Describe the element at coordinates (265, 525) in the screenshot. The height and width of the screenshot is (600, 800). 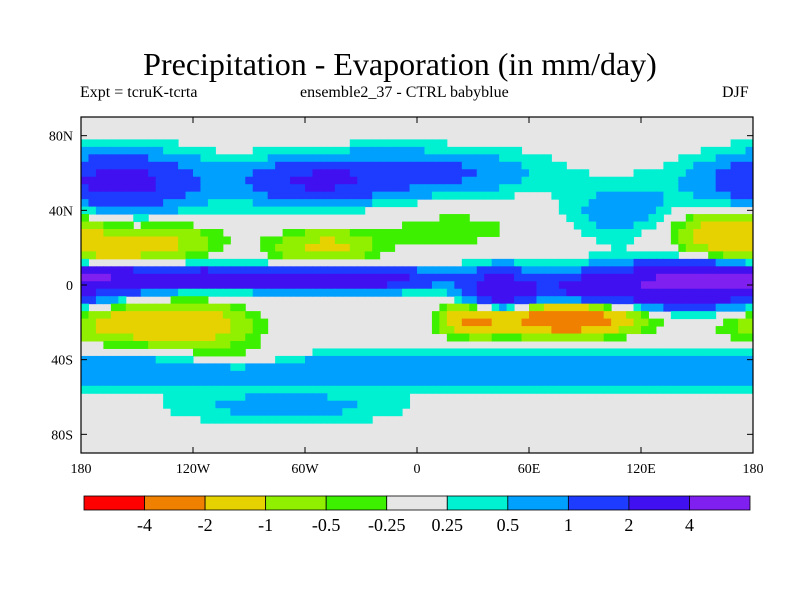
I see `colorbar-label: -1` at that location.